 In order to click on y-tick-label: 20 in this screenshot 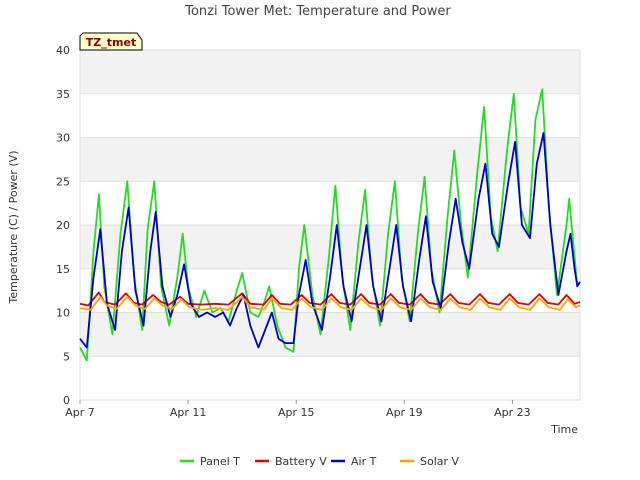, I will do `click(63, 225)`.